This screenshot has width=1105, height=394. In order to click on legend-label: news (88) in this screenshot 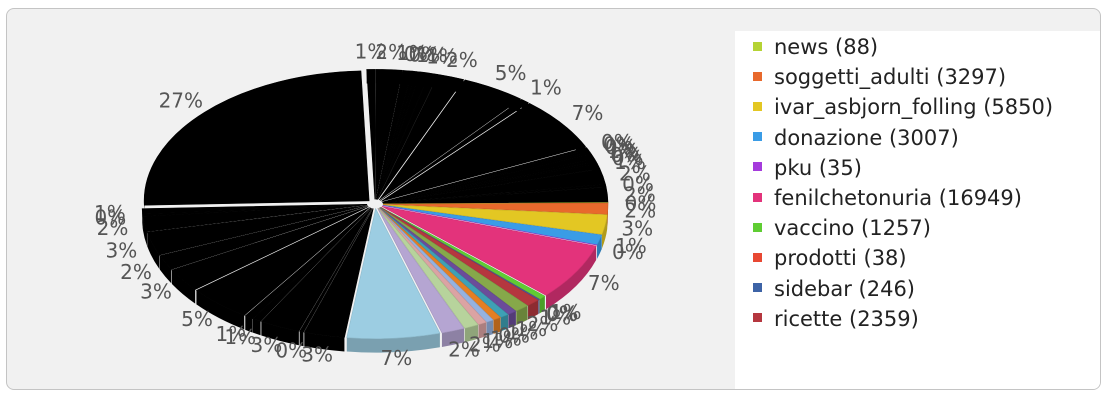, I will do `click(826, 47)`.